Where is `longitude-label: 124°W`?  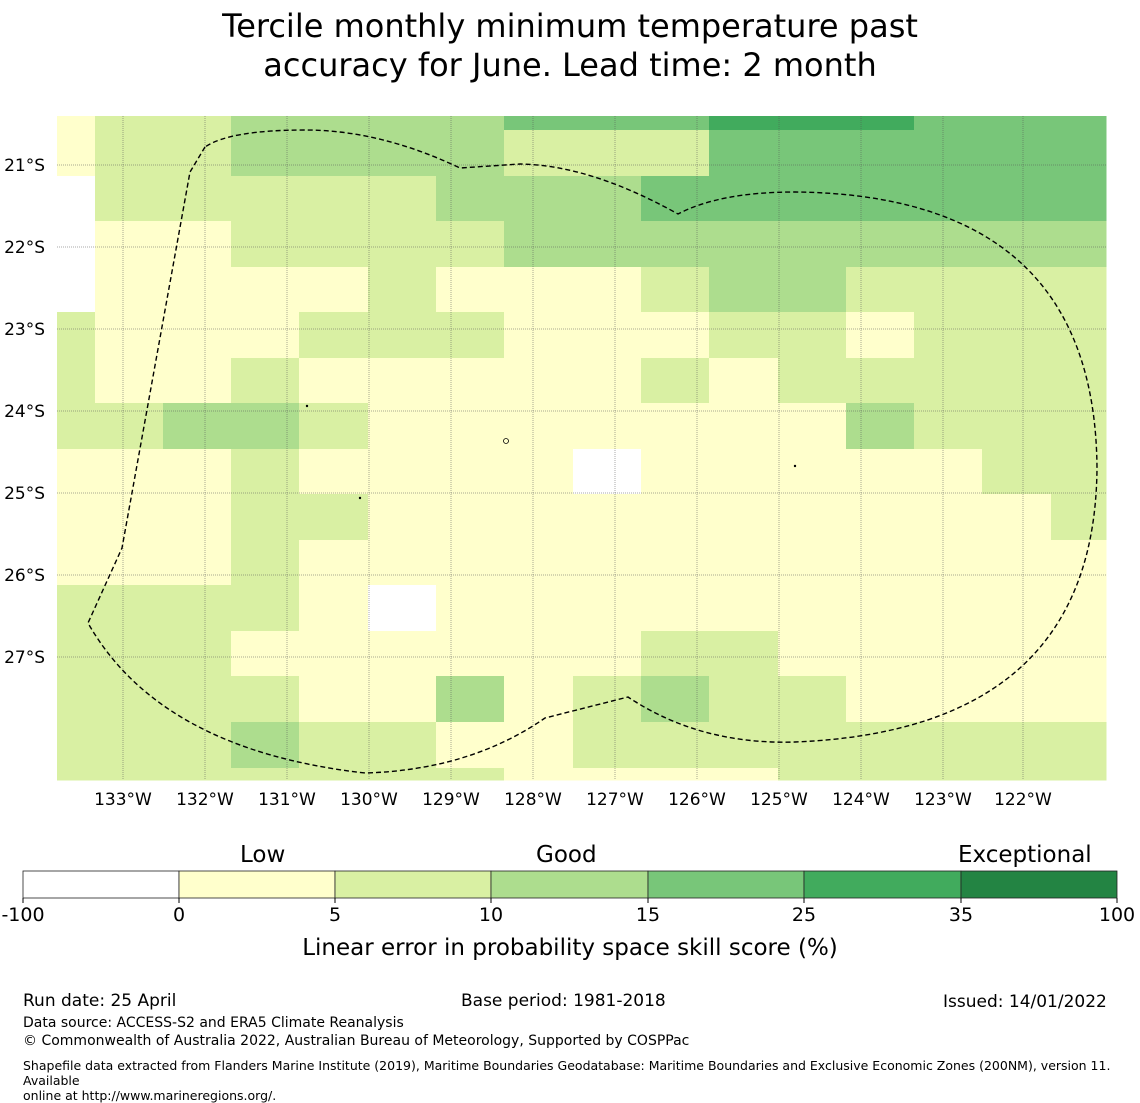
longitude-label: 124°W is located at coordinates (861, 800).